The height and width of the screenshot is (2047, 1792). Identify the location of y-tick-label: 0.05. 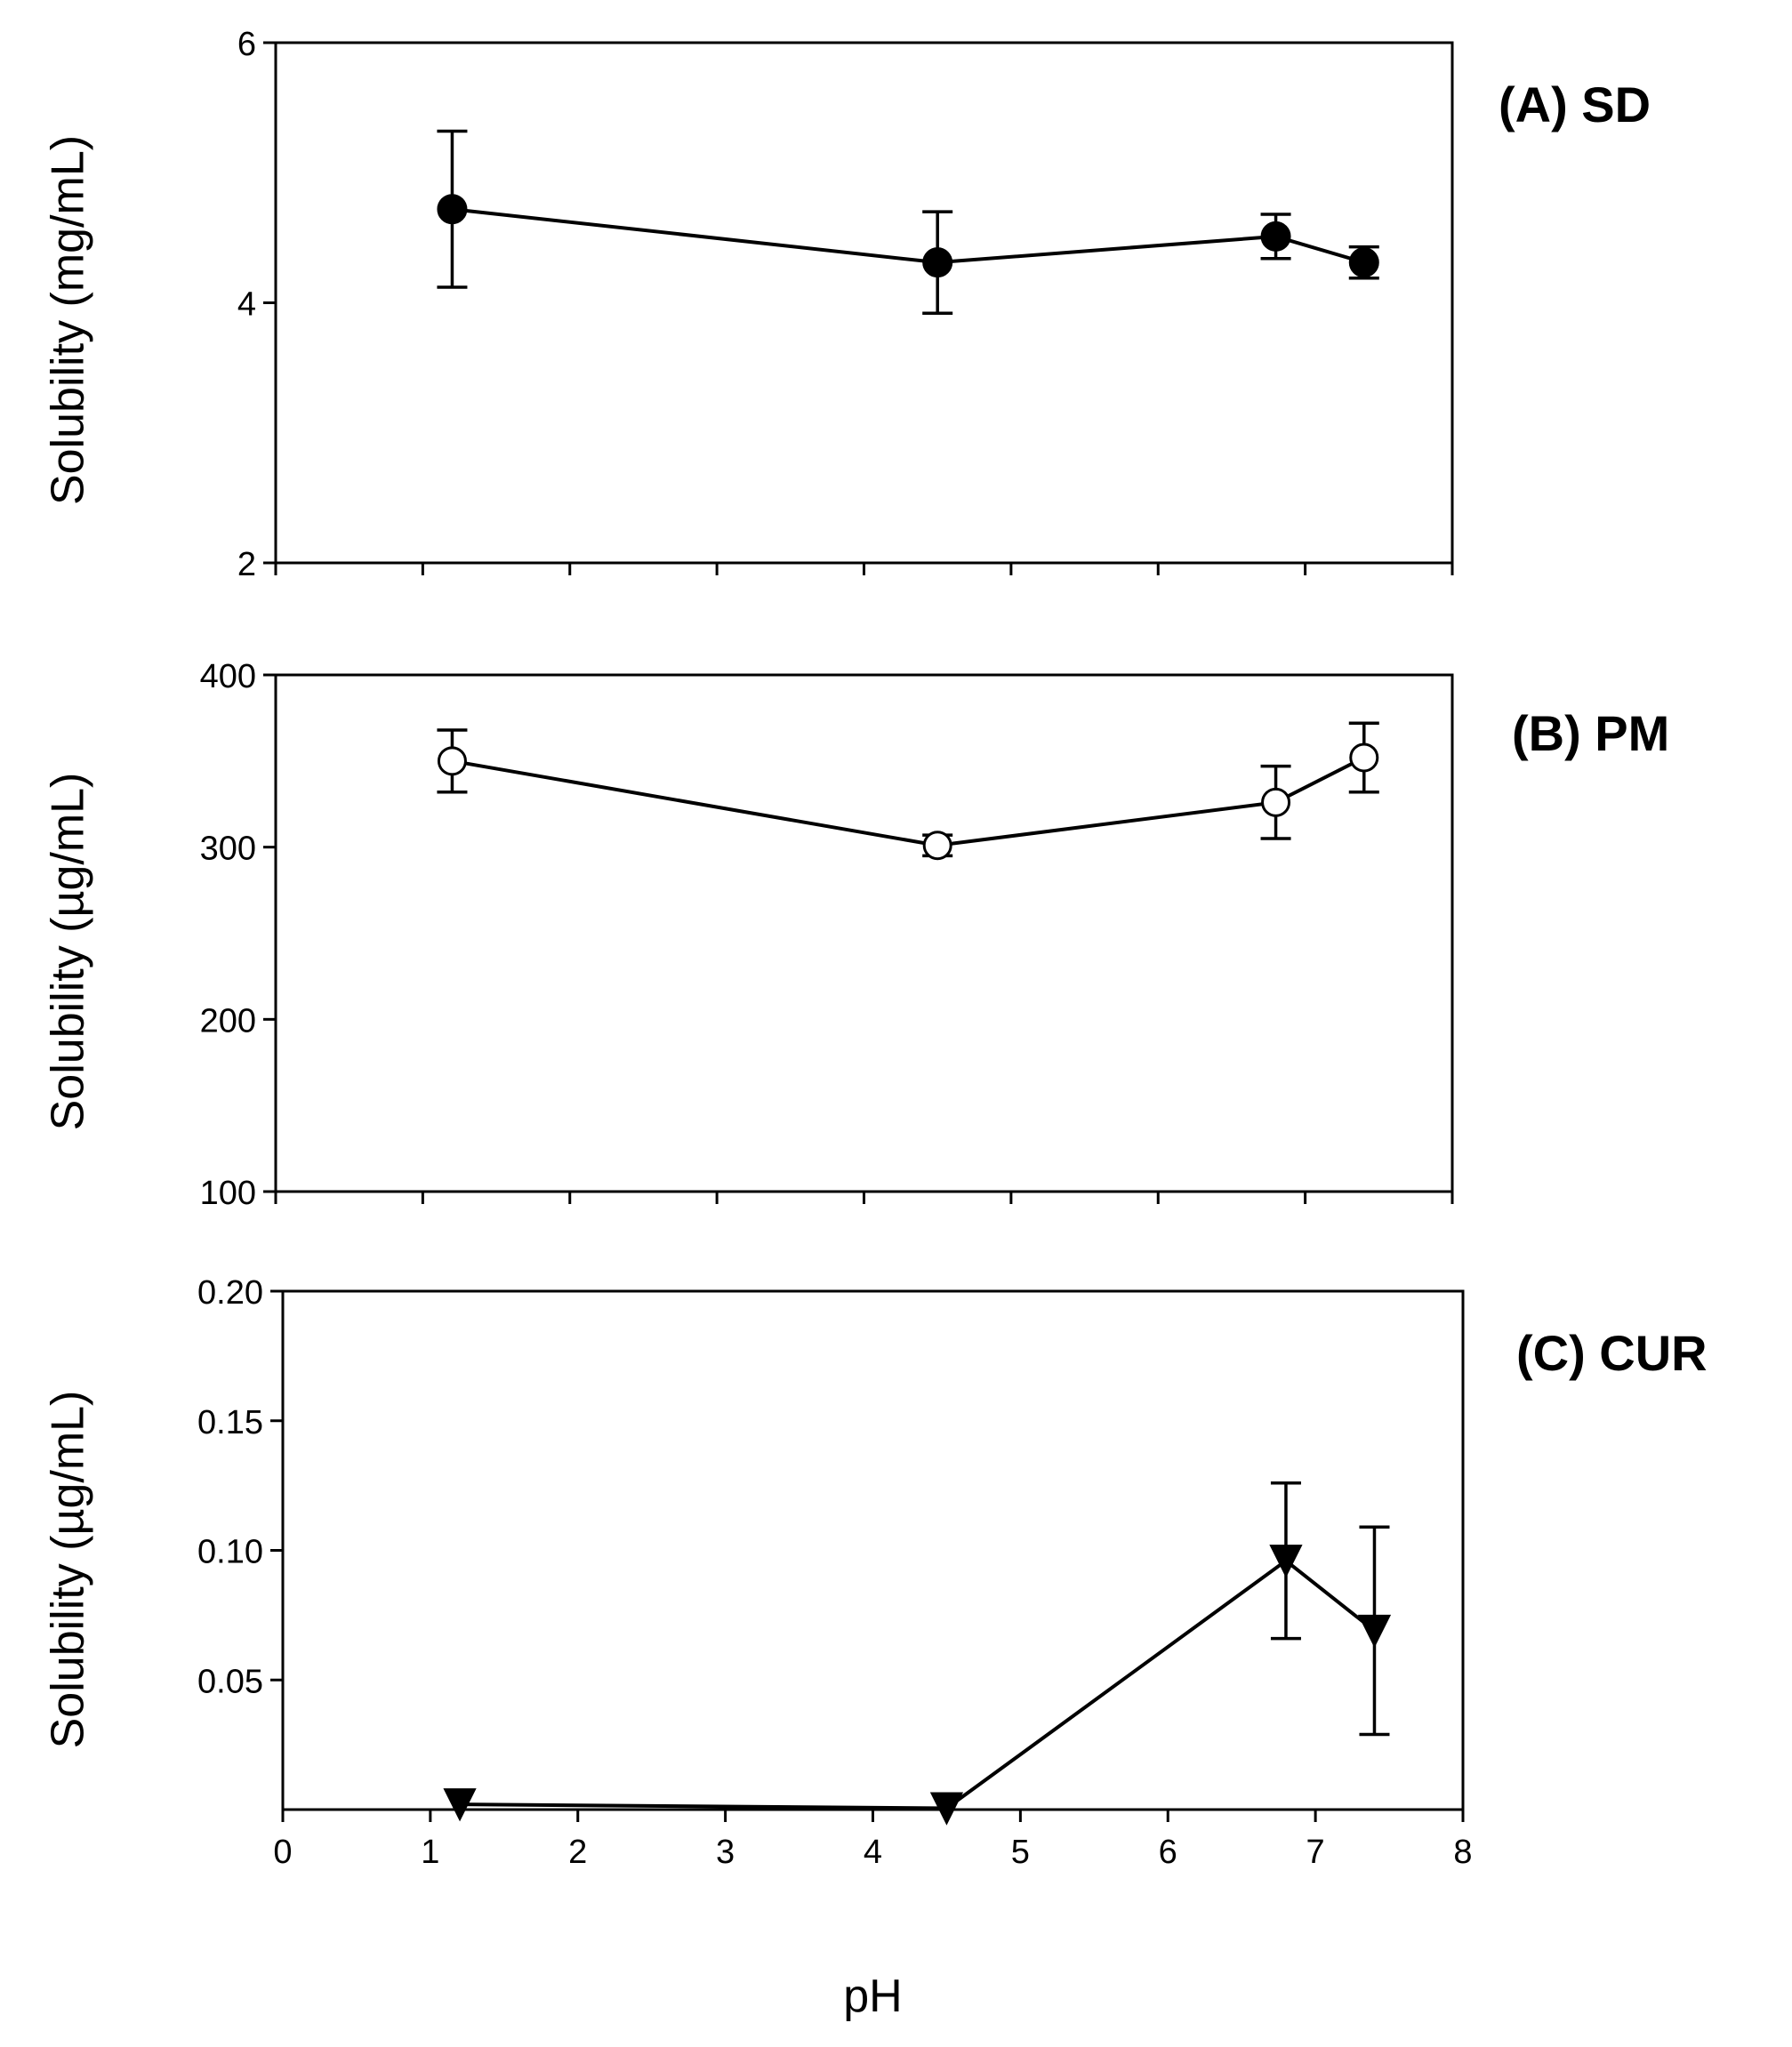
(230, 1681).